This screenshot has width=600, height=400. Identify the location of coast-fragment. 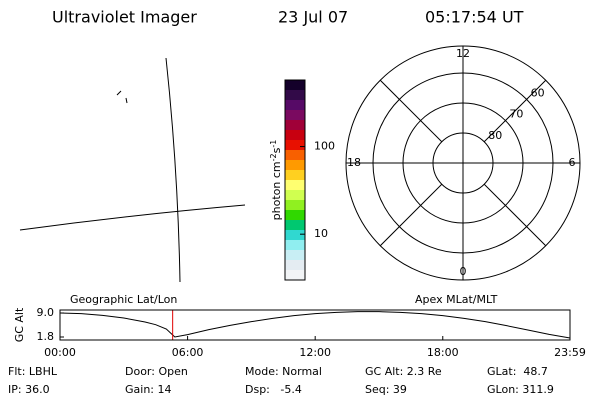
(122, 97).